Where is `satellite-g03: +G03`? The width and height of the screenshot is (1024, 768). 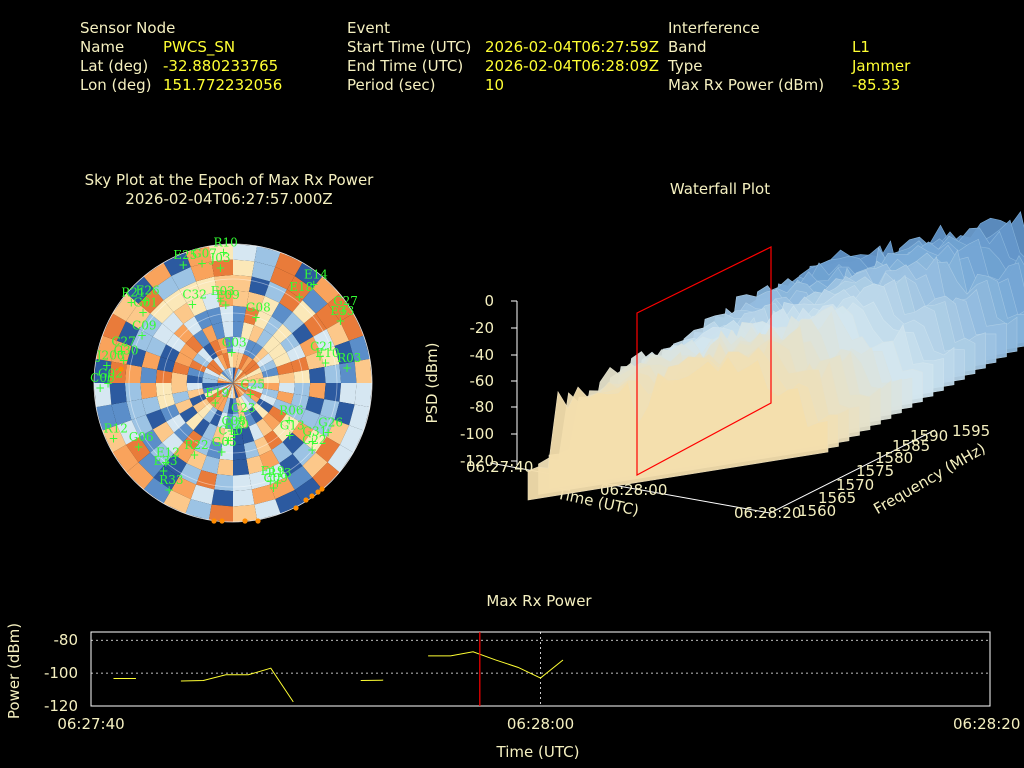 satellite-g03: +G03 is located at coordinates (234, 347).